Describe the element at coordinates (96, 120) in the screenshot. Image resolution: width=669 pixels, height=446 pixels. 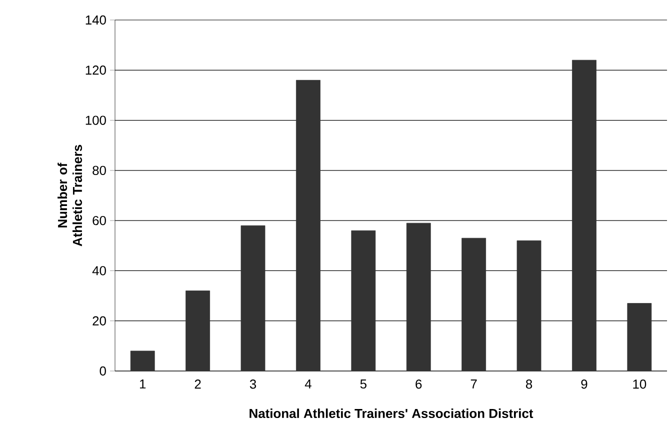
I see `y-tick-label: 100` at that location.